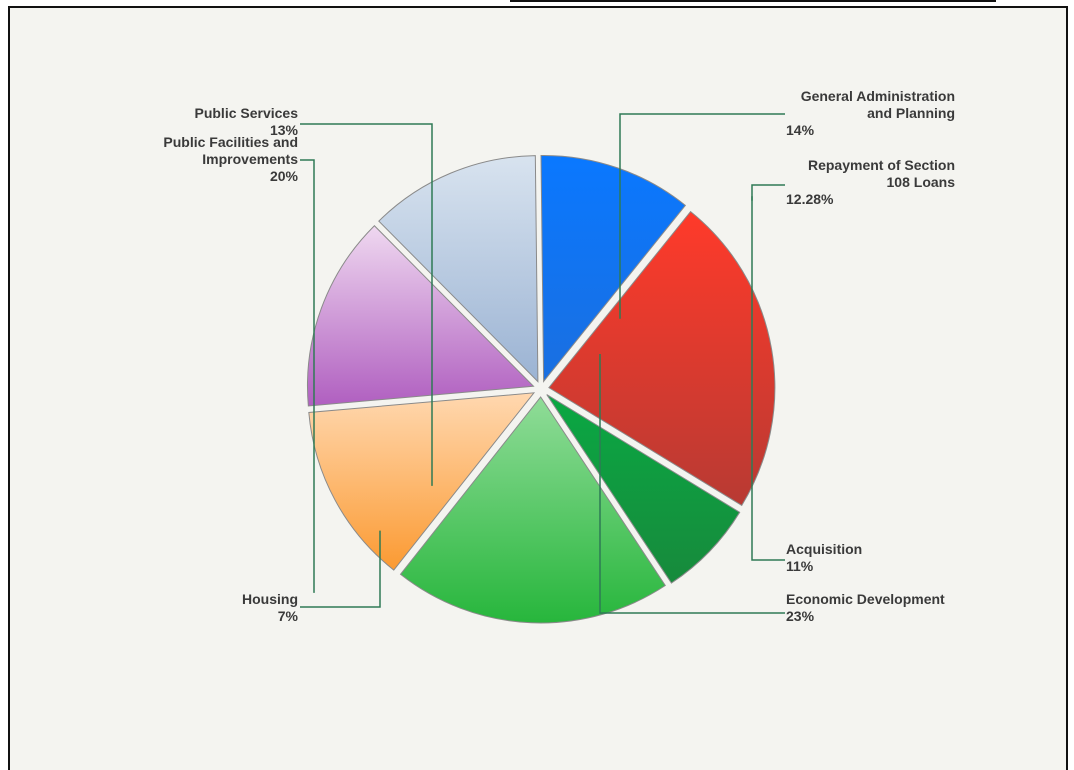 This screenshot has width=1074, height=770. I want to click on slice-label: and Planning, so click(911, 113).